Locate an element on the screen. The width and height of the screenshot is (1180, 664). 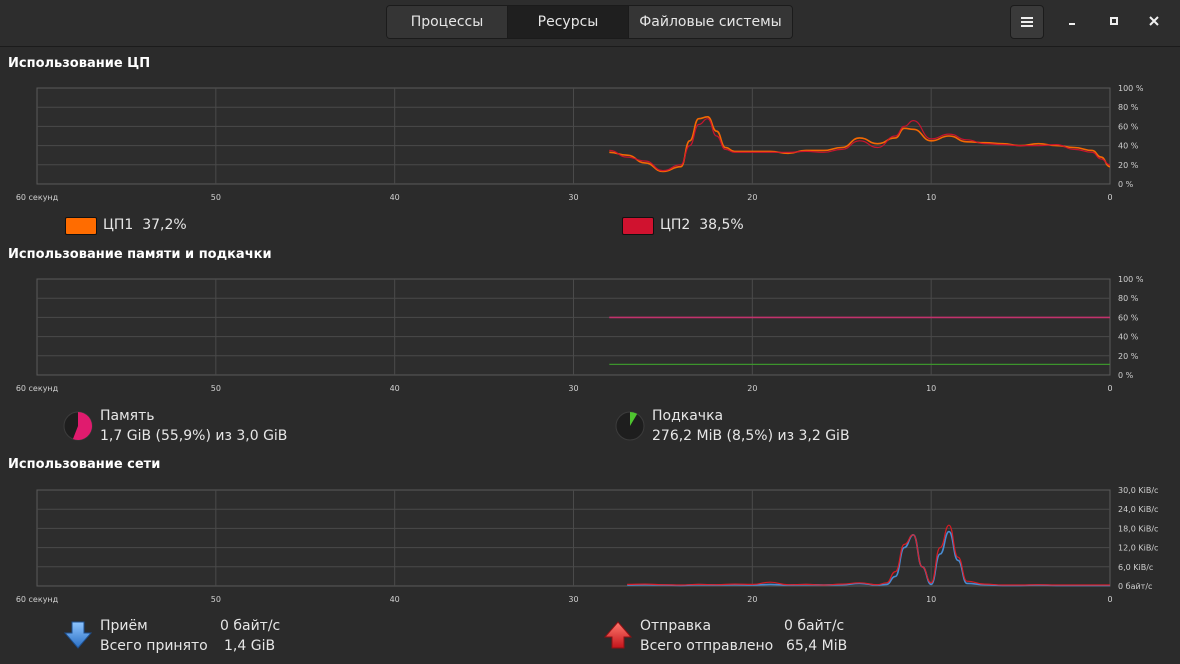
tab-file-systems: Файловые системы is located at coordinates (710, 22).